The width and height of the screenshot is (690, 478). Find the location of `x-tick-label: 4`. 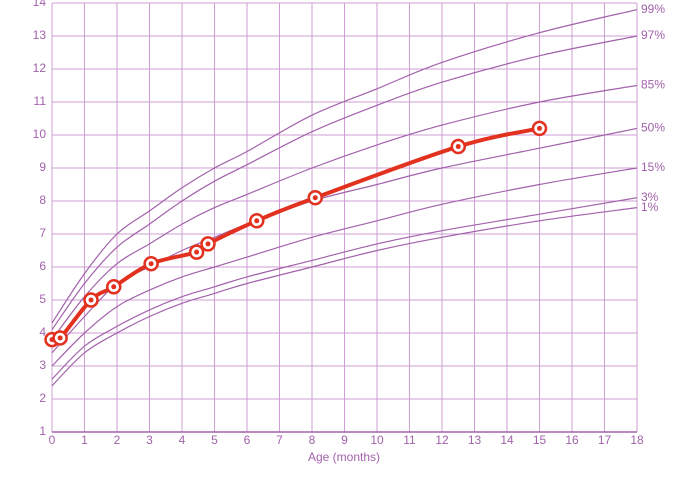

x-tick-label: 4 is located at coordinates (182, 440).